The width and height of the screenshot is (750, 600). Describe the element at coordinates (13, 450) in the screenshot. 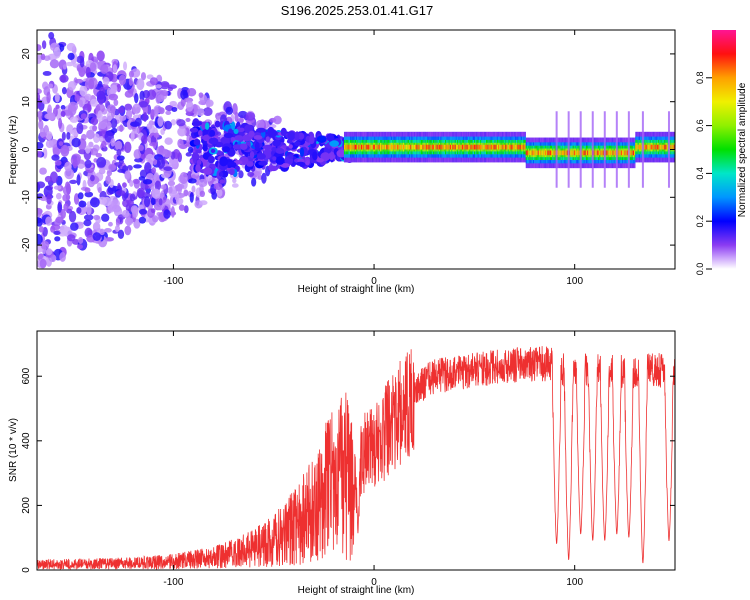

I see `snr-y-label: SNR (10 * v/v)` at that location.